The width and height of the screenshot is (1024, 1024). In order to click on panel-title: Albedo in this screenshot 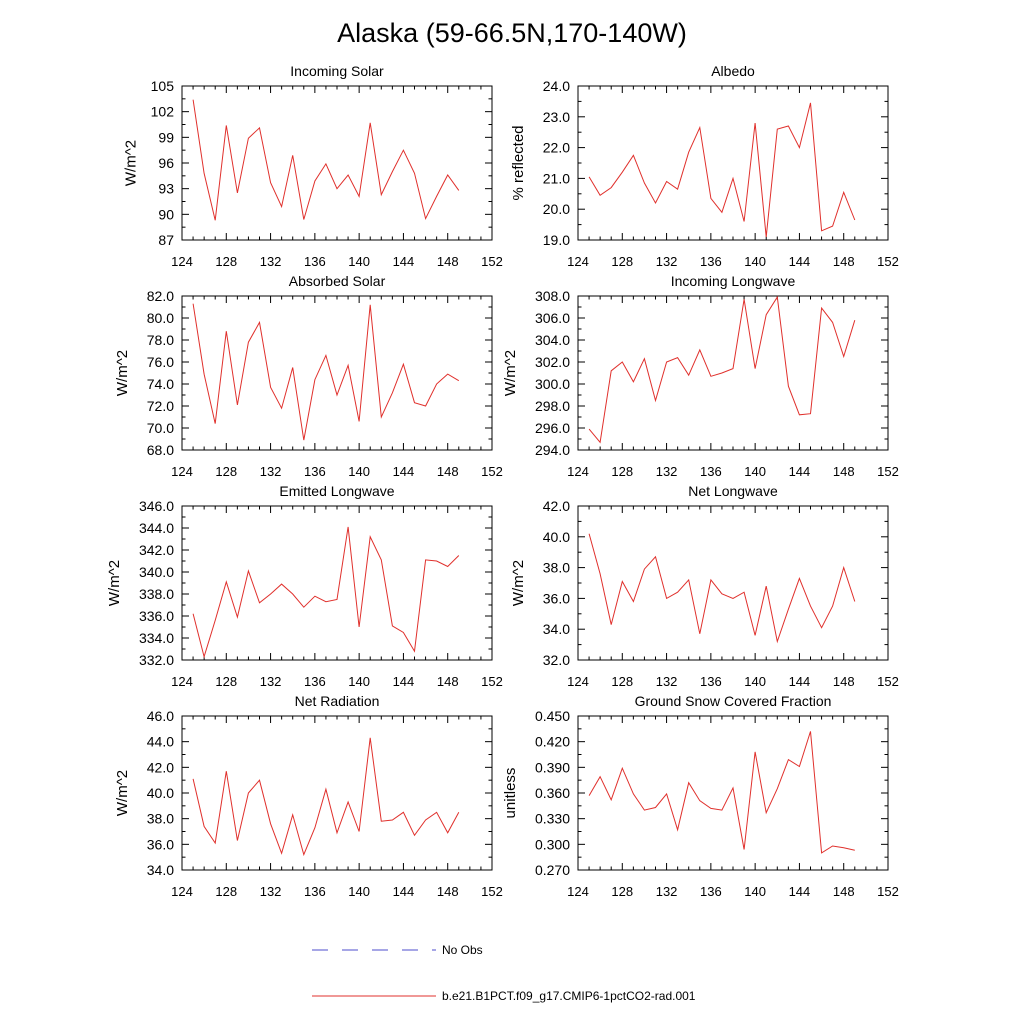, I will do `click(733, 71)`.